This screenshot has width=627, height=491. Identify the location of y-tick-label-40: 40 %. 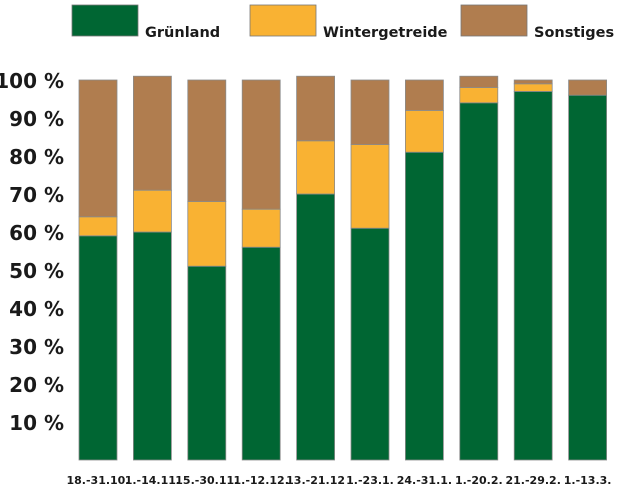
(36, 309).